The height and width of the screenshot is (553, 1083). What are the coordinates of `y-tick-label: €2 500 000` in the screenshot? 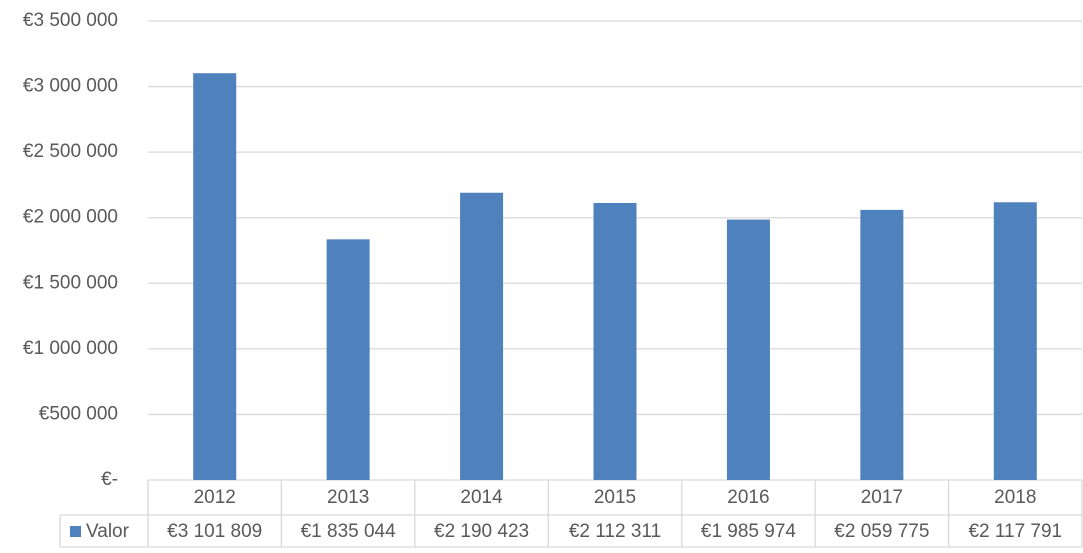 It's located at (70, 151).